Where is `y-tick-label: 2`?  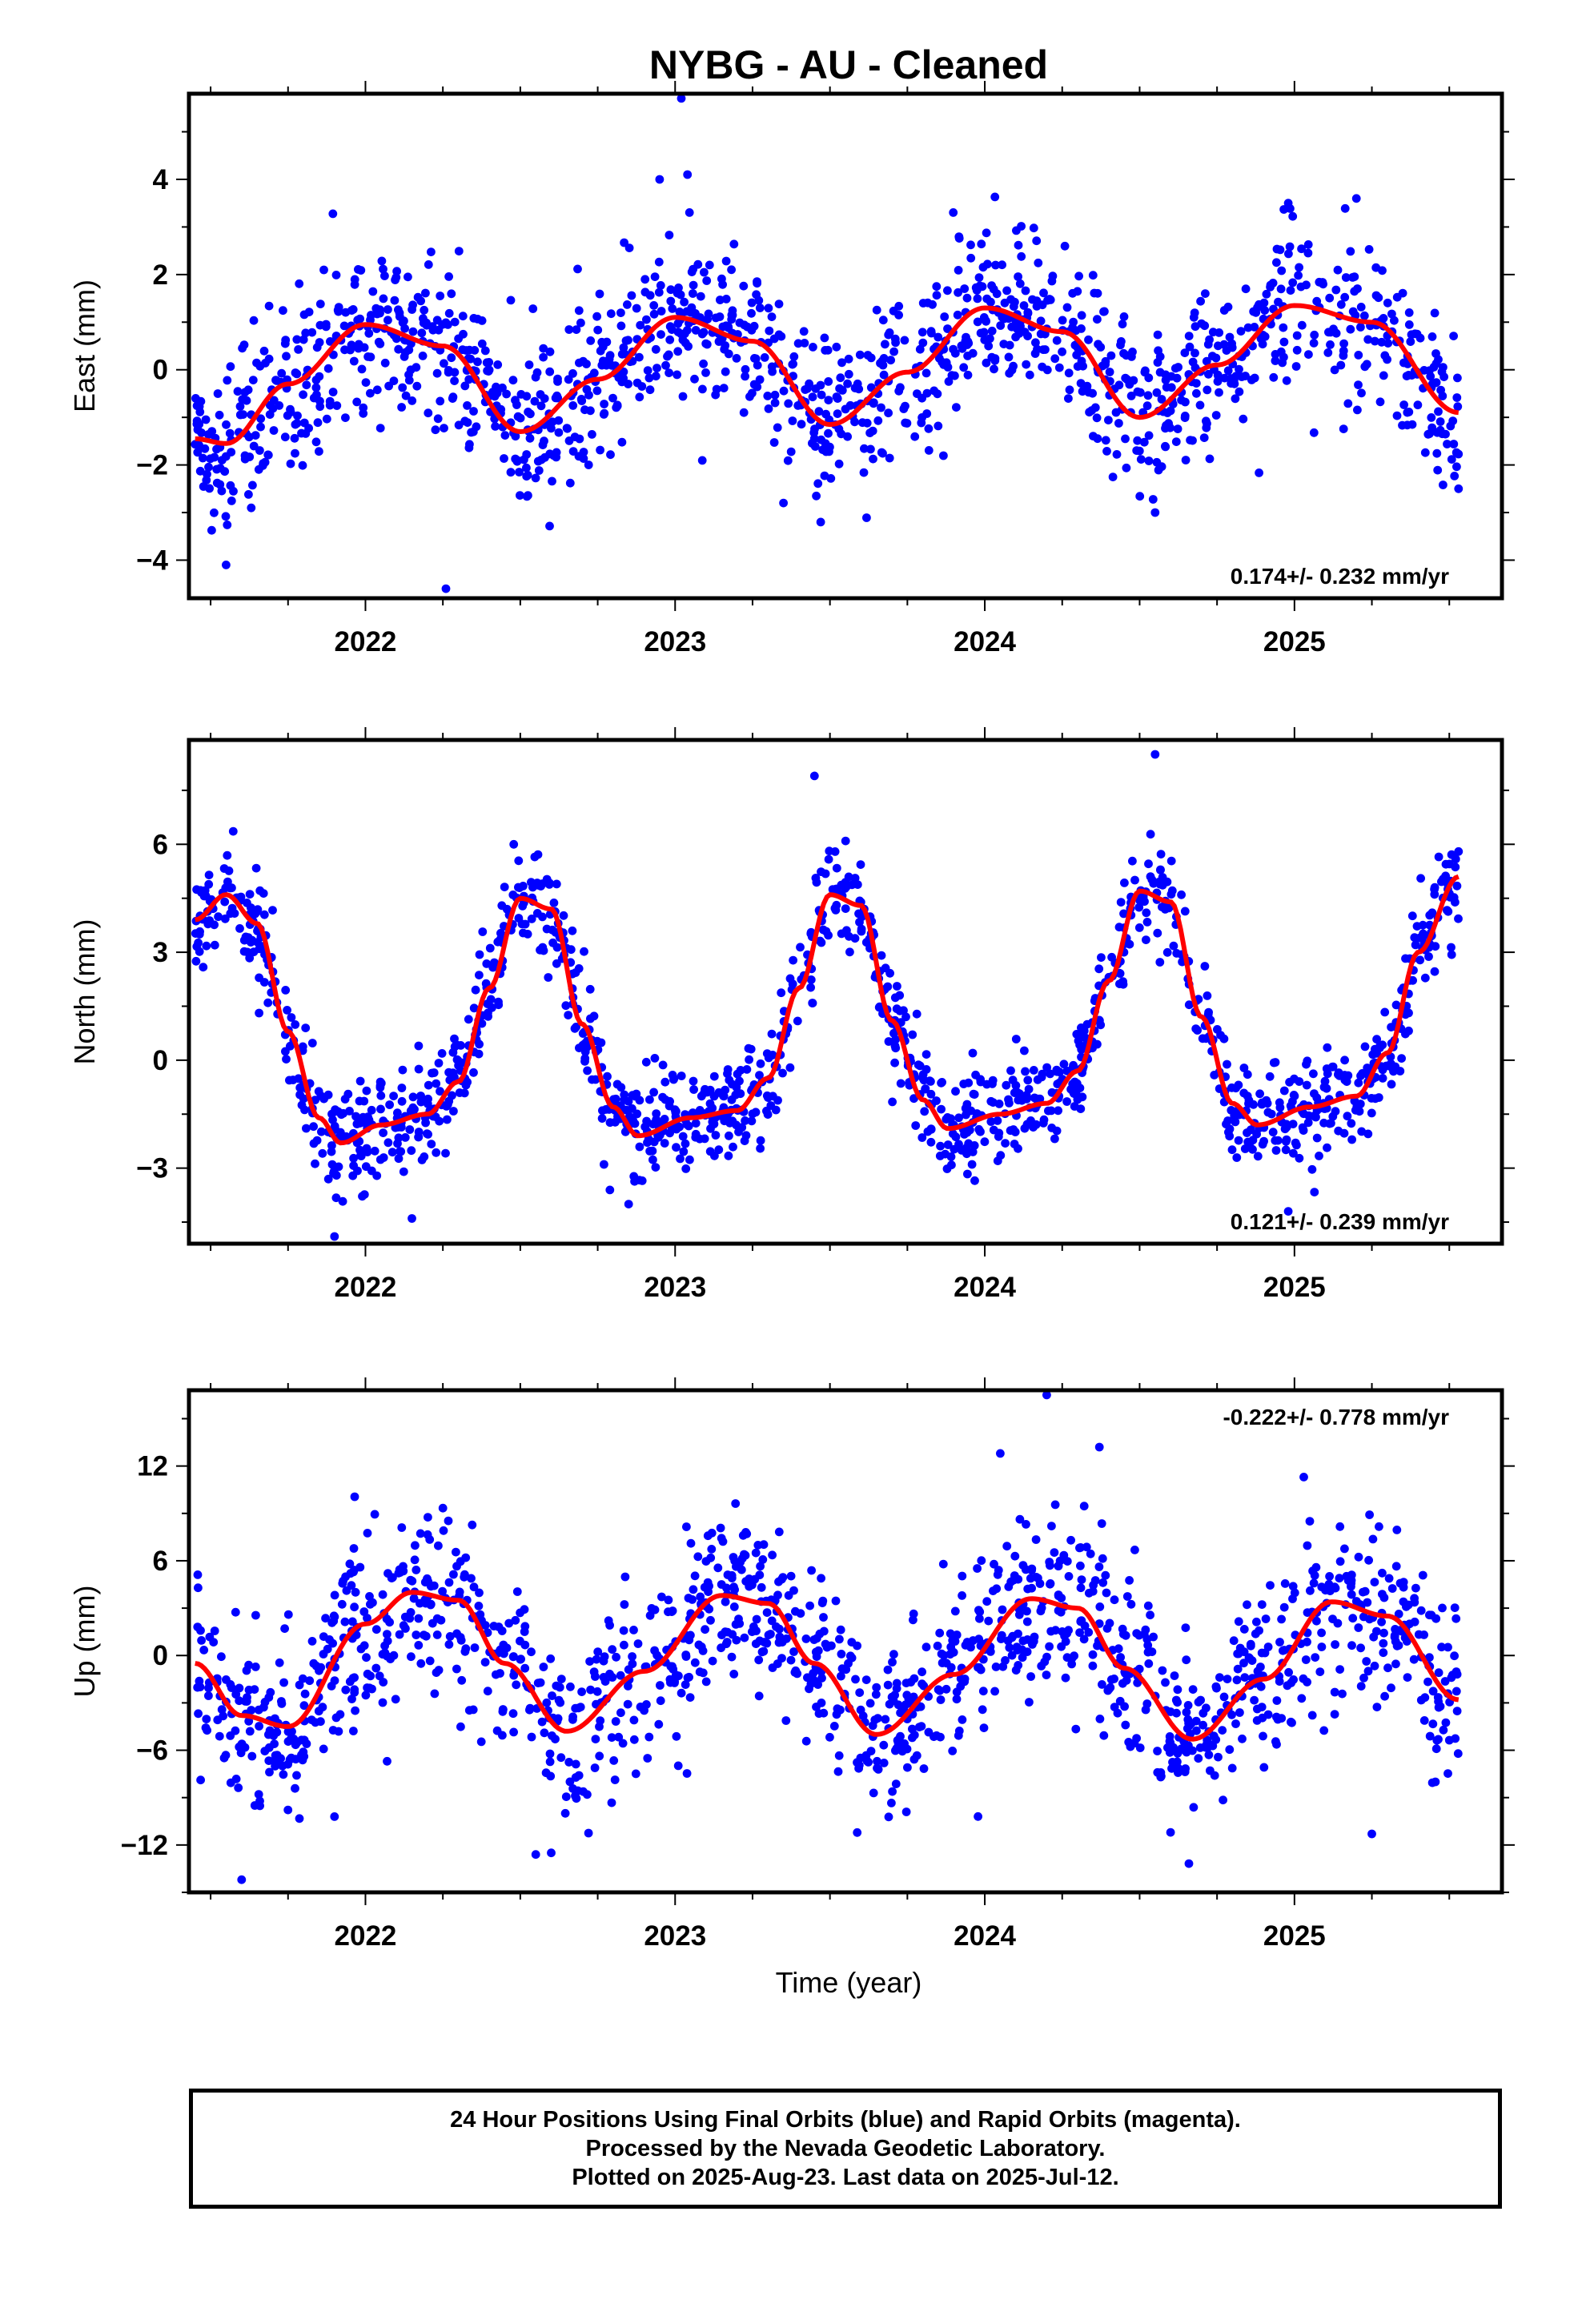
y-tick-label: 2 is located at coordinates (161, 275).